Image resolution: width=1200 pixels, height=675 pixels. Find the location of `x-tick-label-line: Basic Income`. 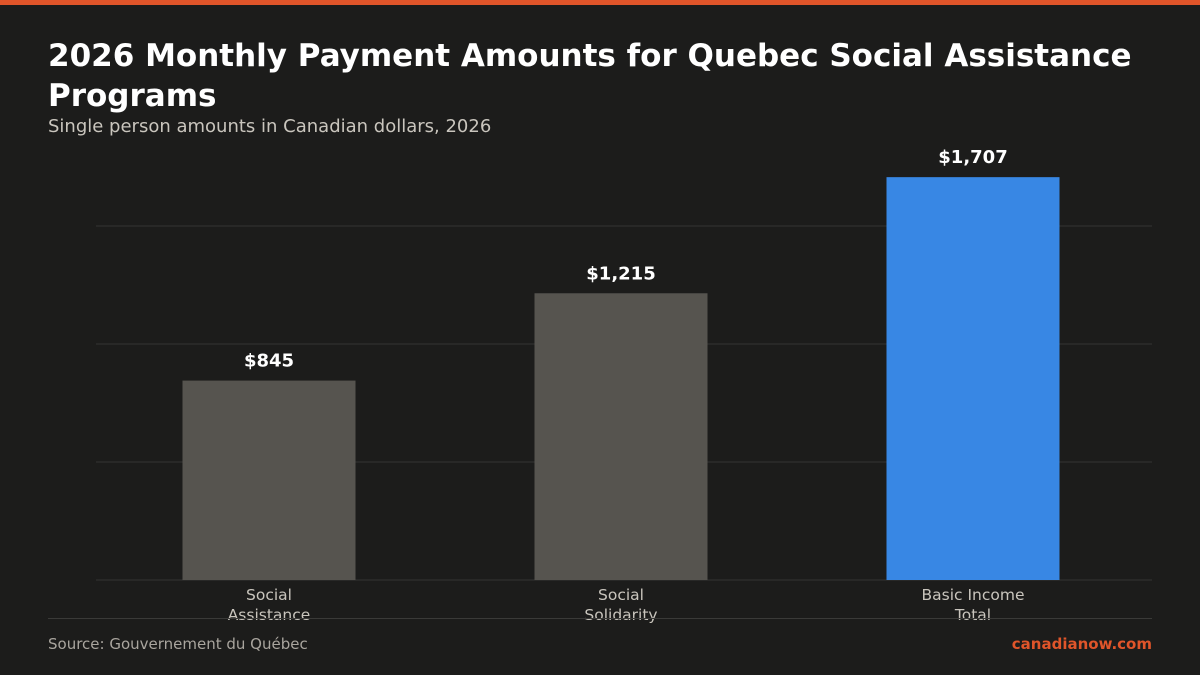

x-tick-label-line: Basic Income is located at coordinates (973, 595).